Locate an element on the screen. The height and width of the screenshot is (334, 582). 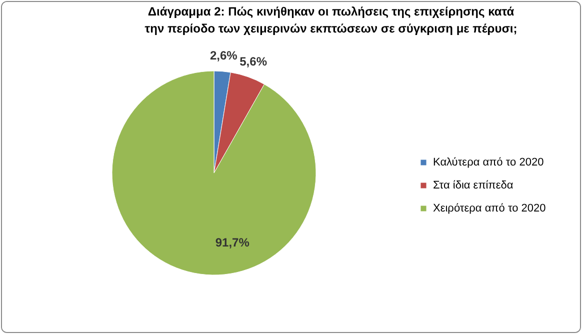
chart-title: Διάγραμμα 2: Πώς κινήθηκαν οι πωλήσεις της επιχείρησης κατά την περίοδο των χειμερινών εκπτώσεων σε σύγκριση με πέρυσι; is located at coordinates (331, 20).